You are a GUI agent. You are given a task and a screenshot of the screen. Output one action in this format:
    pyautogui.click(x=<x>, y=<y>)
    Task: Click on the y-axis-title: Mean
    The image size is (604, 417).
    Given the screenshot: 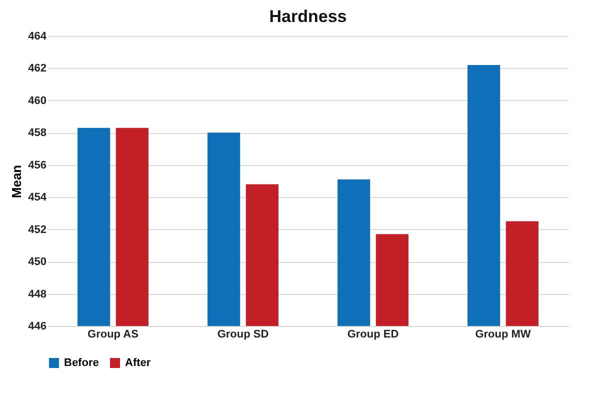 What is the action you would take?
    pyautogui.click(x=16, y=181)
    